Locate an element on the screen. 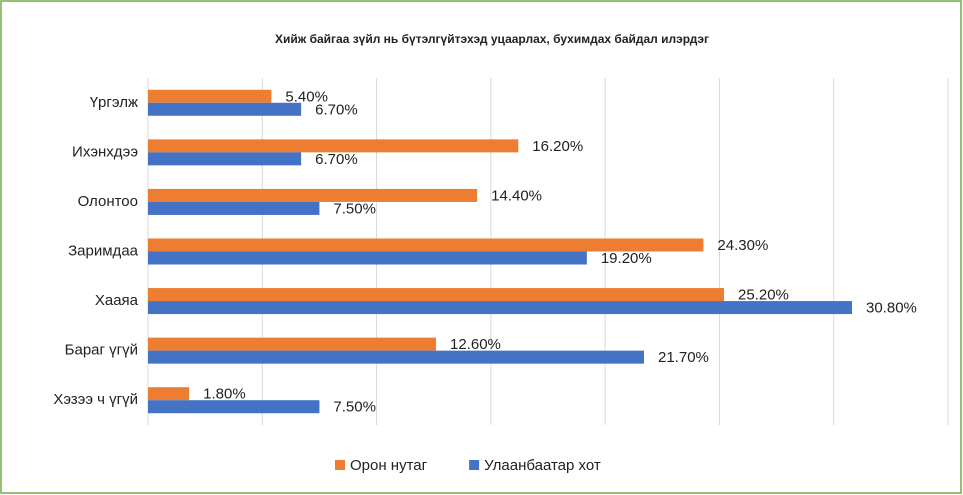  data-label: 1.80% is located at coordinates (224, 394).